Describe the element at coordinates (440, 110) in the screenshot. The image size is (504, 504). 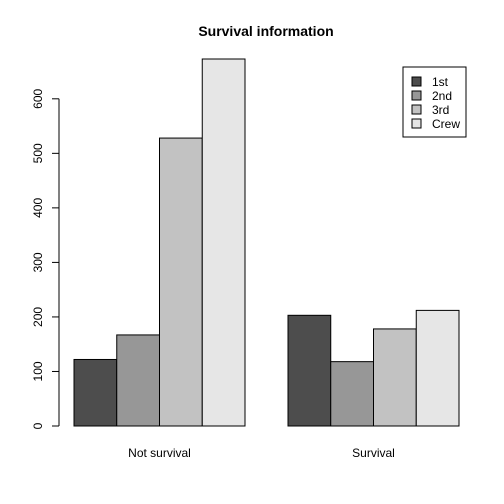
I see `legend-label: 3rd` at that location.